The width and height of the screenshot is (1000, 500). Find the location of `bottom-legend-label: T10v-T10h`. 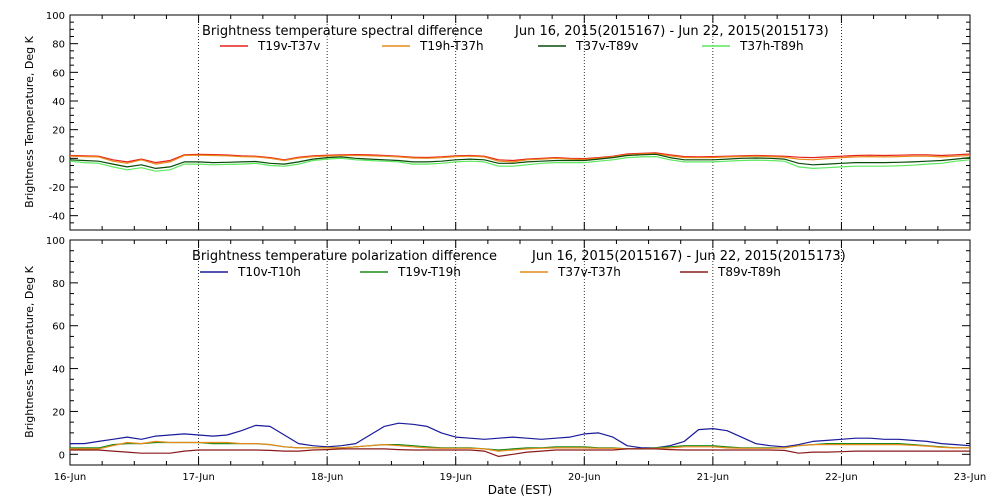

bottom-legend-label: T10v-T10h is located at coordinates (269, 272).